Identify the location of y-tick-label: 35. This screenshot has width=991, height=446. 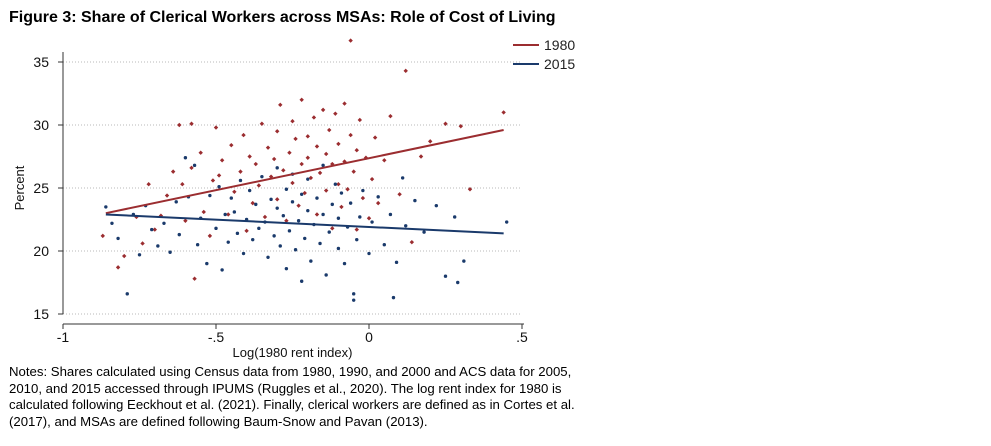
(41, 62).